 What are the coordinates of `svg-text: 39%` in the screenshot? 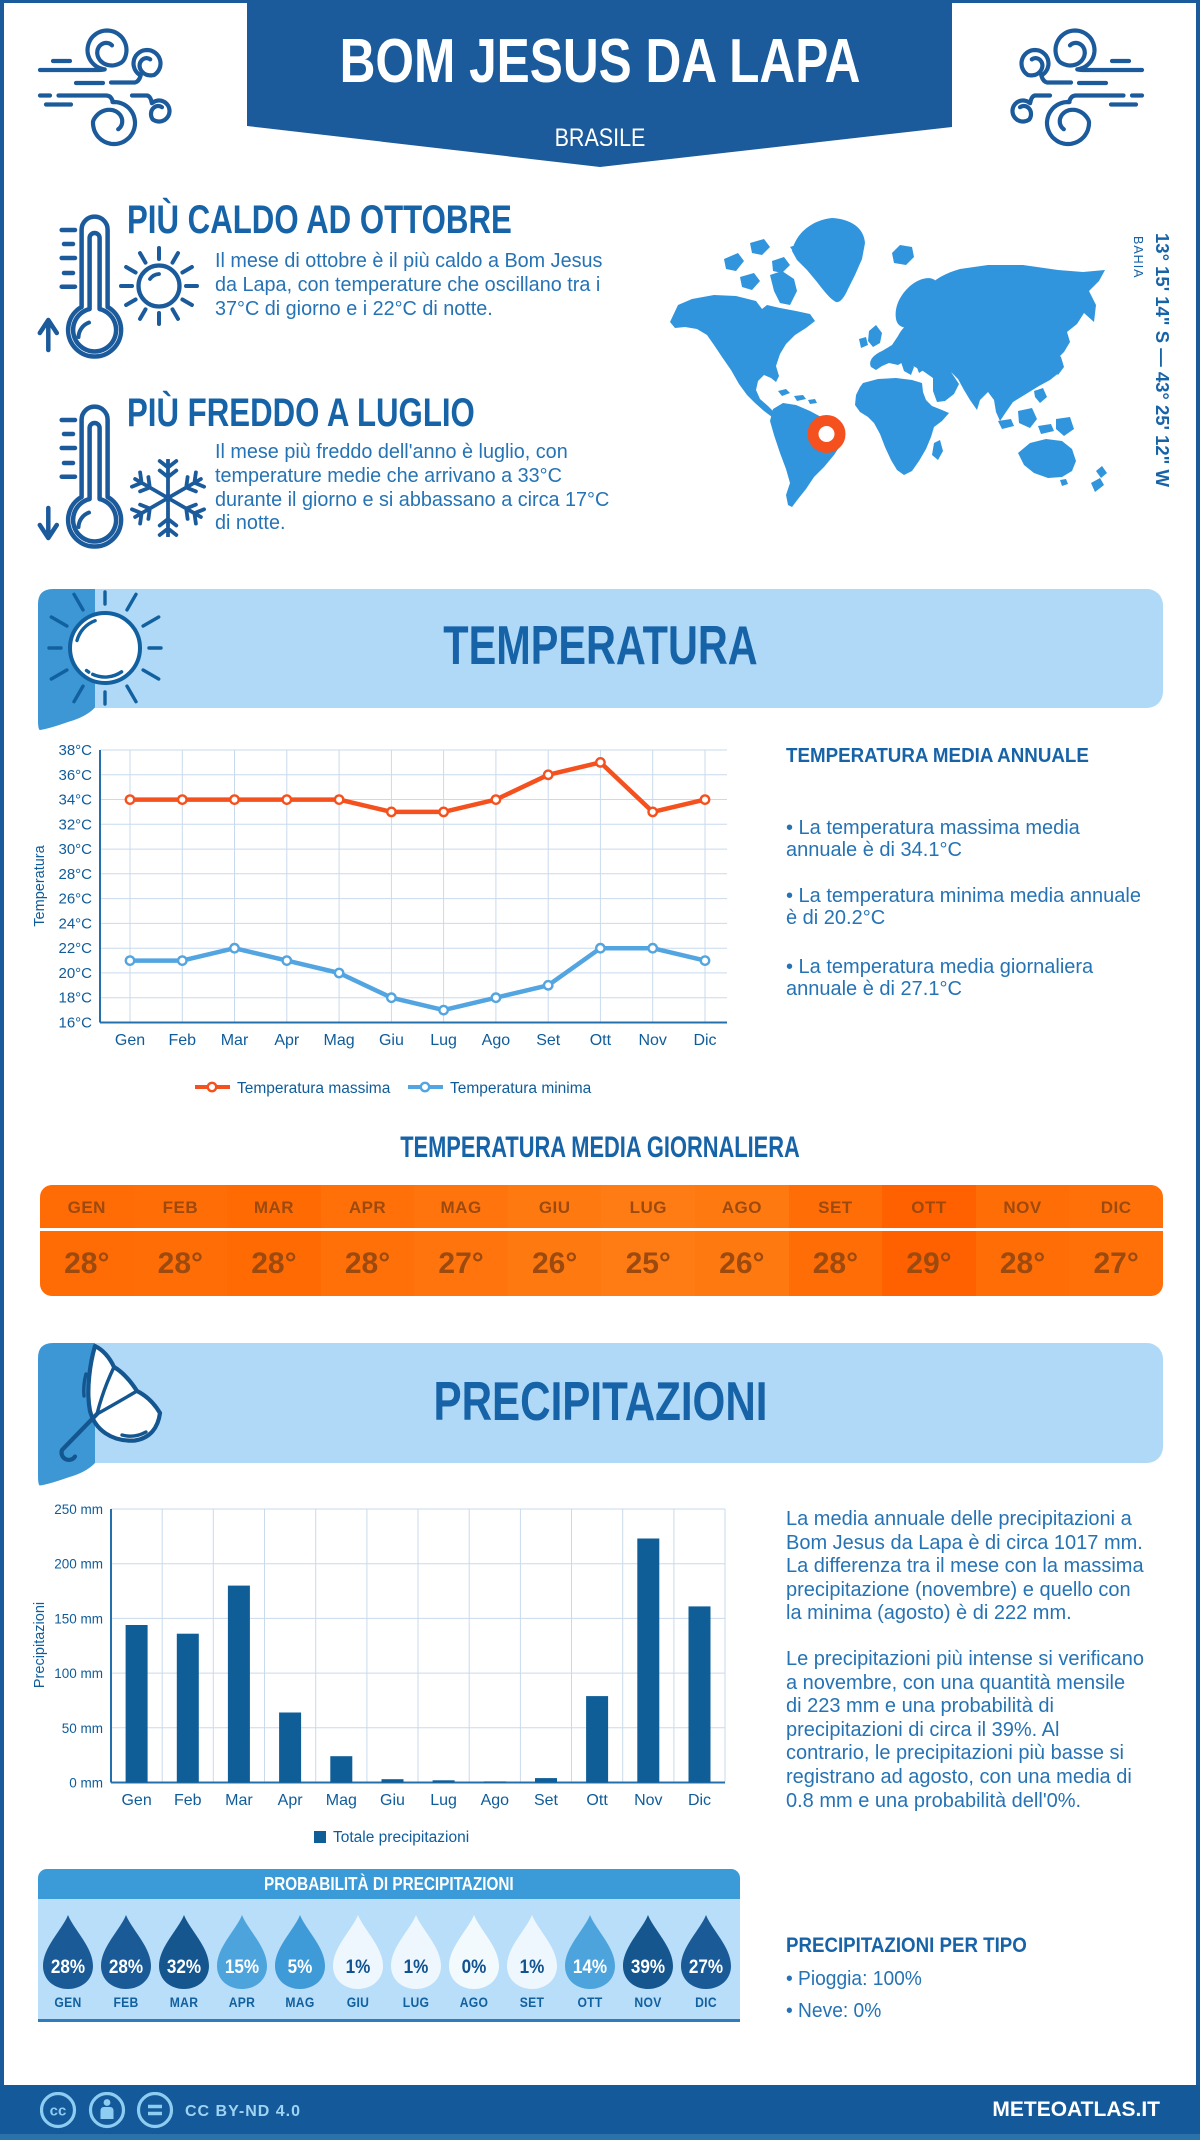 It's located at (648, 1966).